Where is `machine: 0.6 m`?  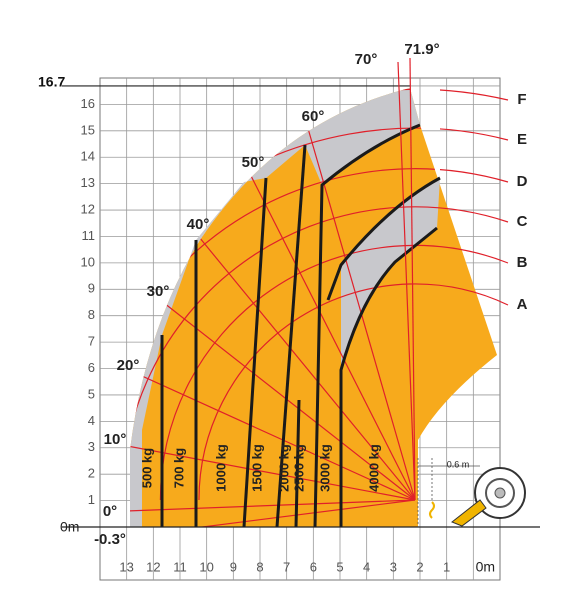
machine: 0.6 m is located at coordinates (320, 493).